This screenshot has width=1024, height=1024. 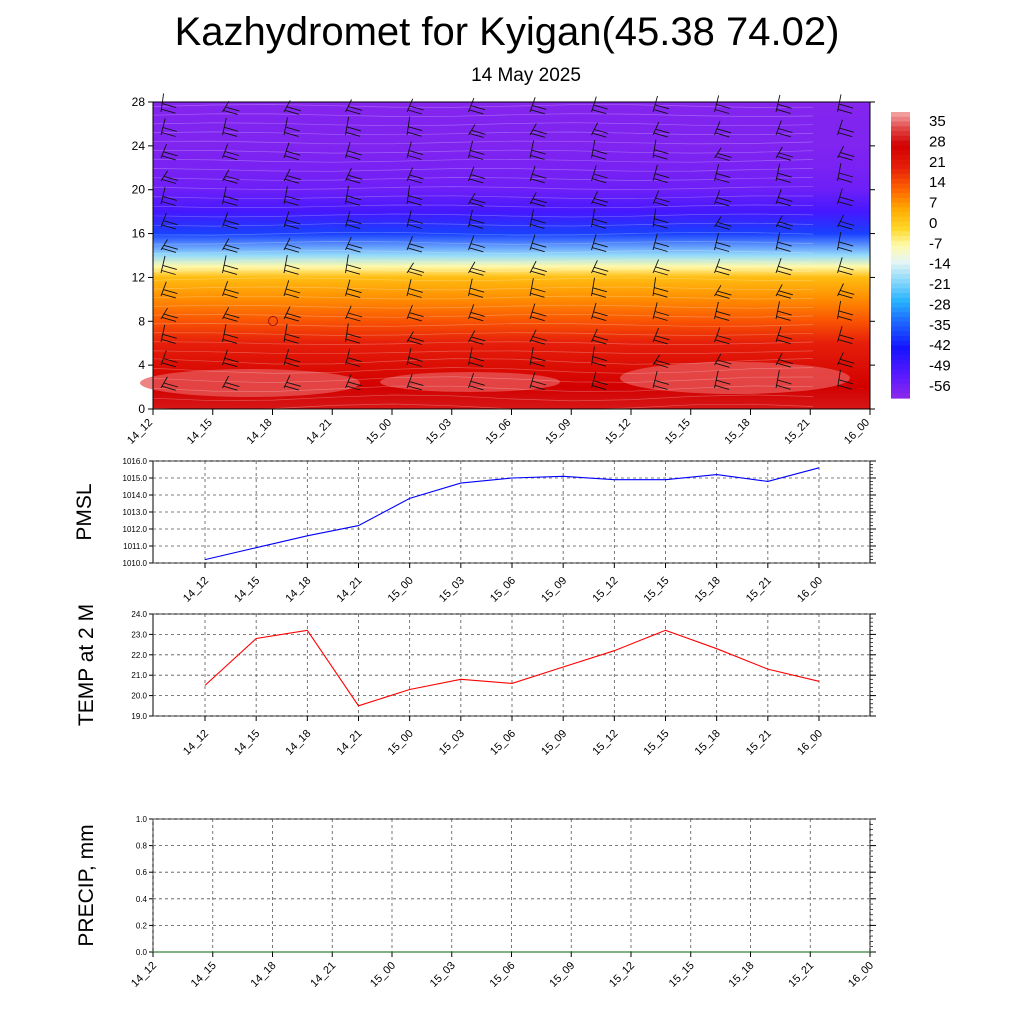 What do you see at coordinates (622, 975) in the screenshot?
I see `x-tick-label: 15_12` at bounding box center [622, 975].